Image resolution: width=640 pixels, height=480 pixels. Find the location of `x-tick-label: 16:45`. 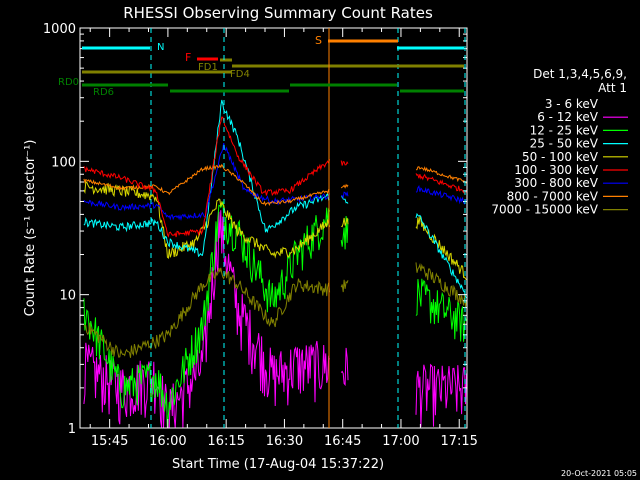

x-tick-label: 16:45 is located at coordinates (342, 441).